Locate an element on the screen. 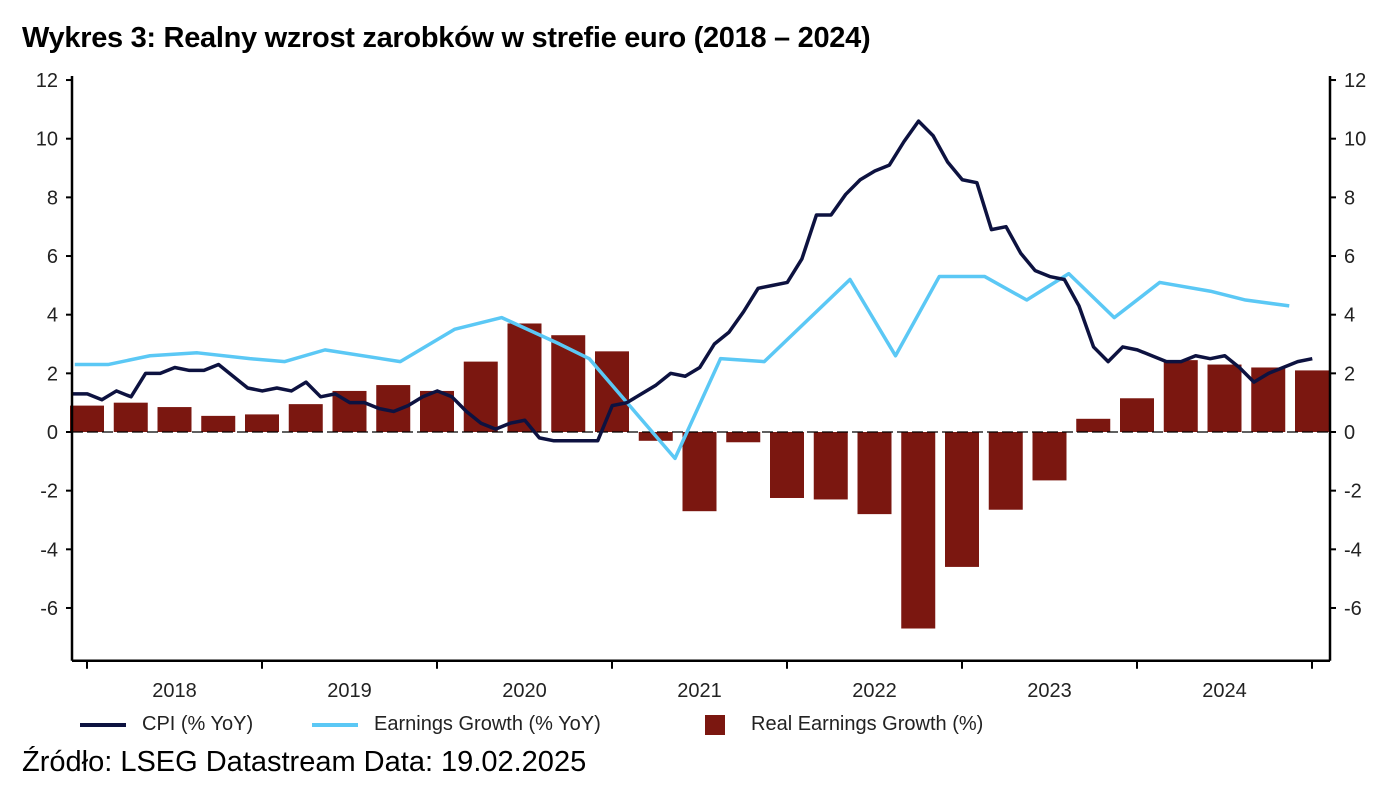 This screenshot has height=800, width=1396. legend-label-cpi: CPI (% YoY) is located at coordinates (198, 724).